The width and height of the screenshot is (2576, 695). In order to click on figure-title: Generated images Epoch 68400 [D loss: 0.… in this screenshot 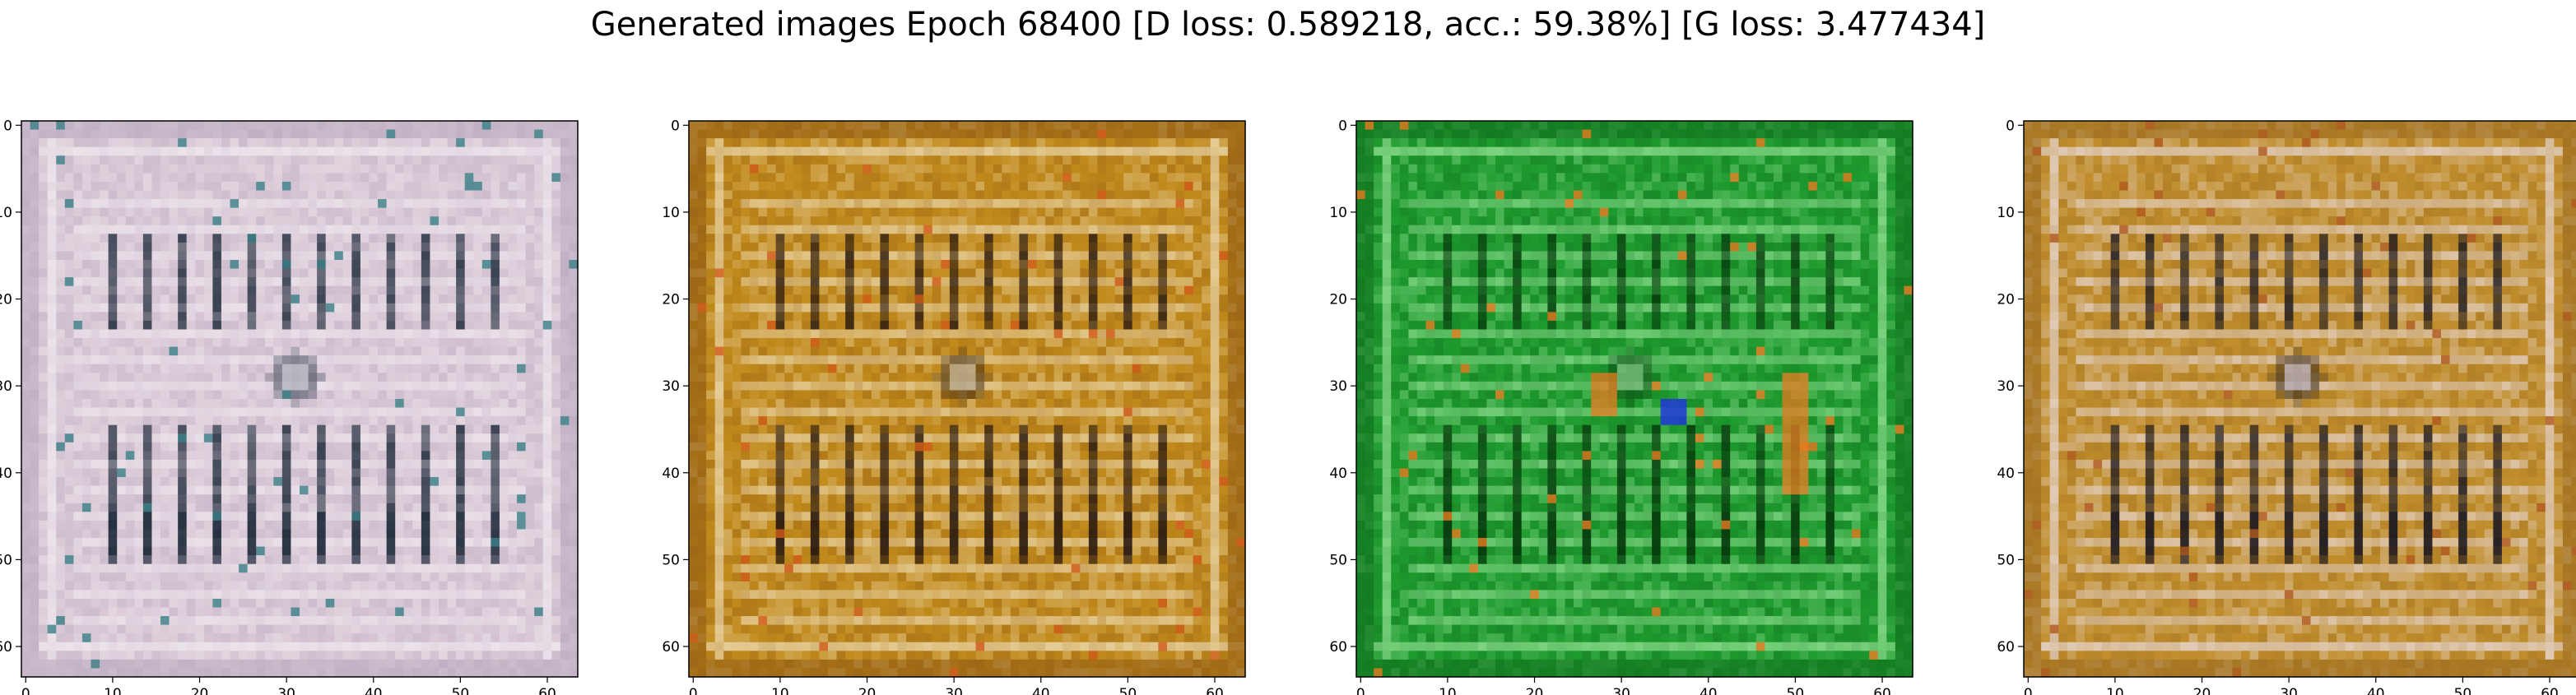, I will do `click(1288, 25)`.